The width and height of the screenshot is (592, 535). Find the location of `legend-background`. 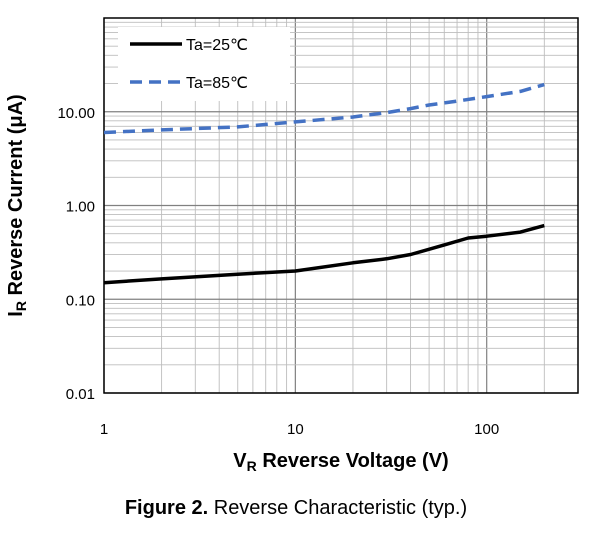

legend-background is located at coordinates (204, 64).